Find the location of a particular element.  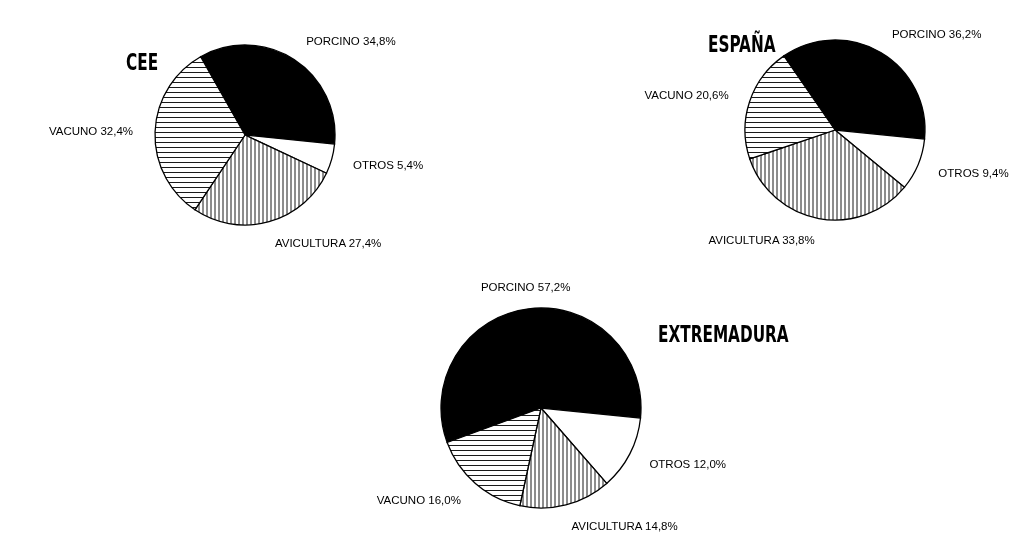

data-label: 9,4% is located at coordinates (995, 173).